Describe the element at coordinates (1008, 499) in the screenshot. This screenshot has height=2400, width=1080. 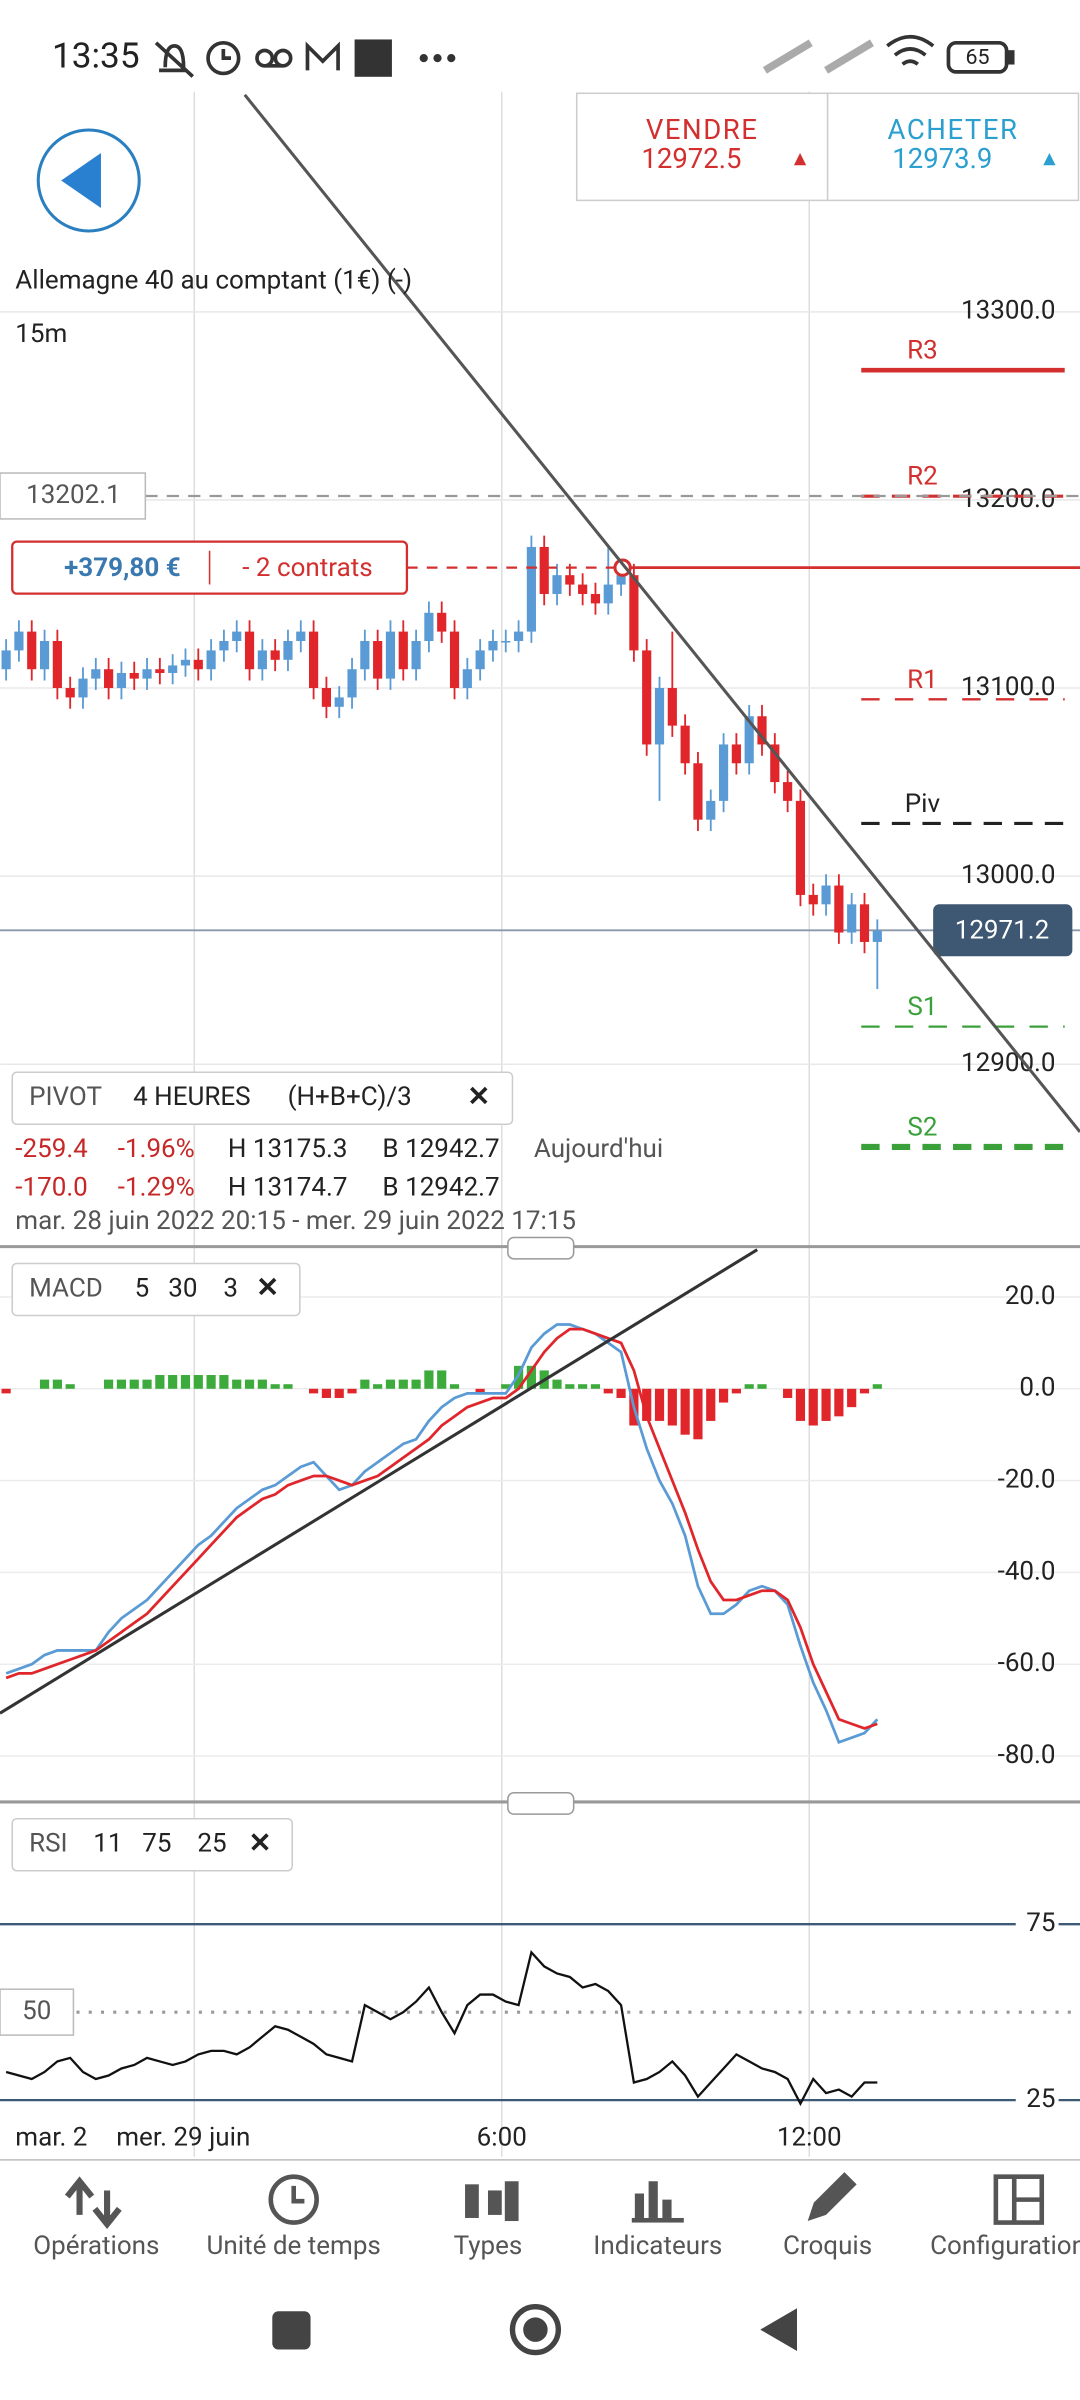
I see `y-tick-label: 13200.0` at that location.